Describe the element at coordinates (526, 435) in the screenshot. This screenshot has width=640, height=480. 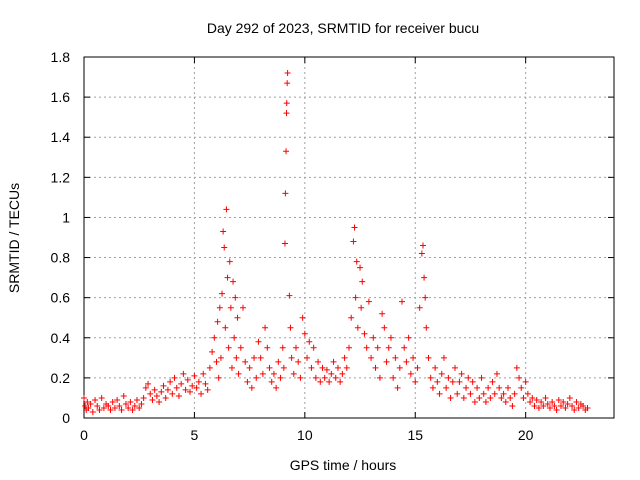
I see `x-tick-label: 20` at that location.